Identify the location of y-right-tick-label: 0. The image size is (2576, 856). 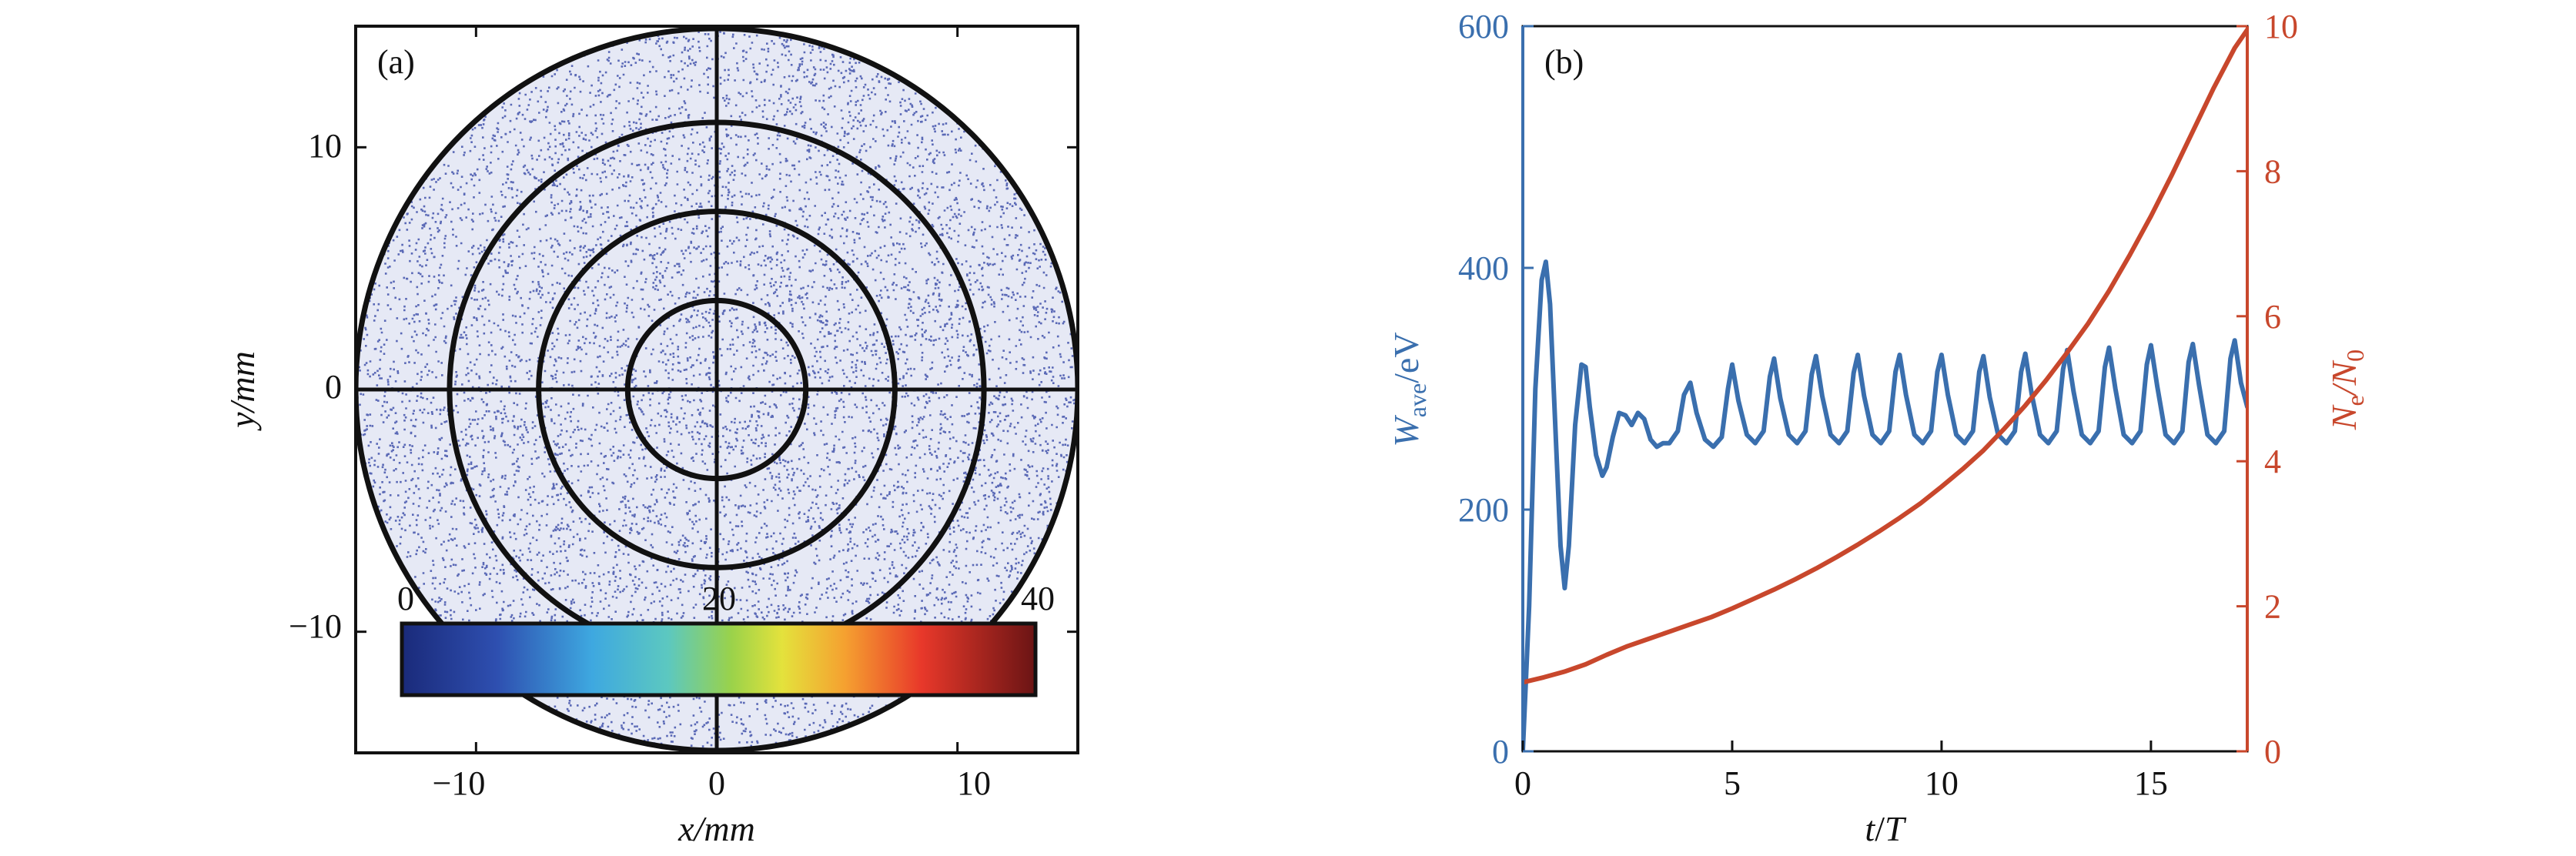
(2272, 752).